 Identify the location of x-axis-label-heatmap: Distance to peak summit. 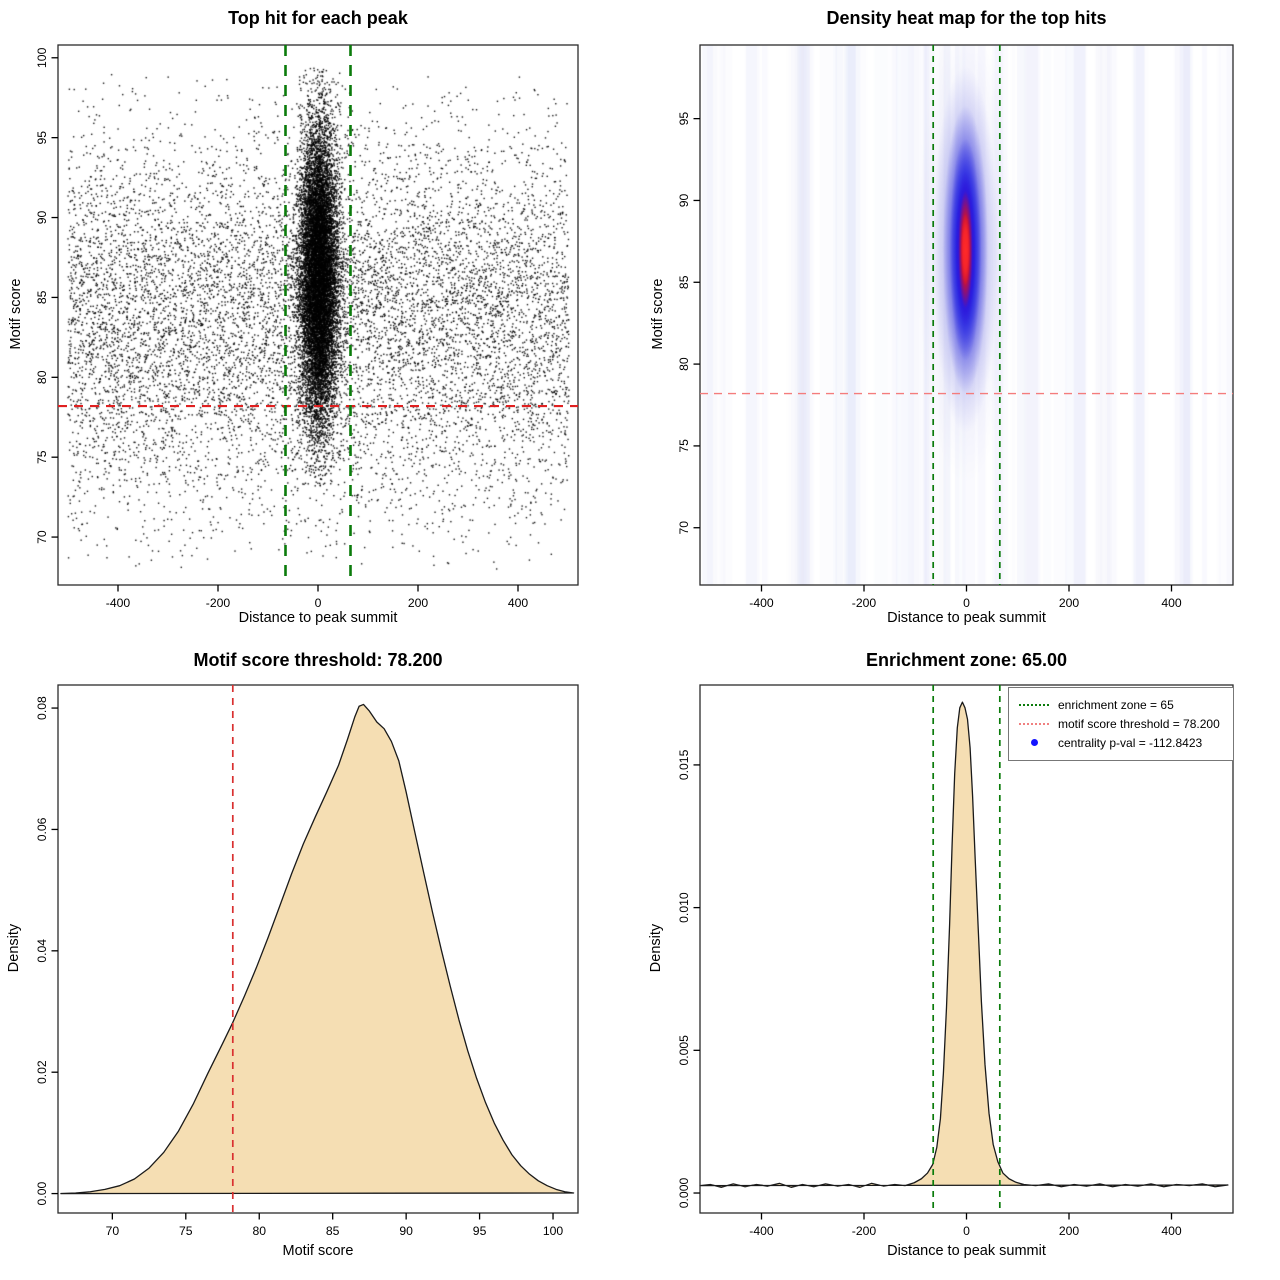
(966, 618).